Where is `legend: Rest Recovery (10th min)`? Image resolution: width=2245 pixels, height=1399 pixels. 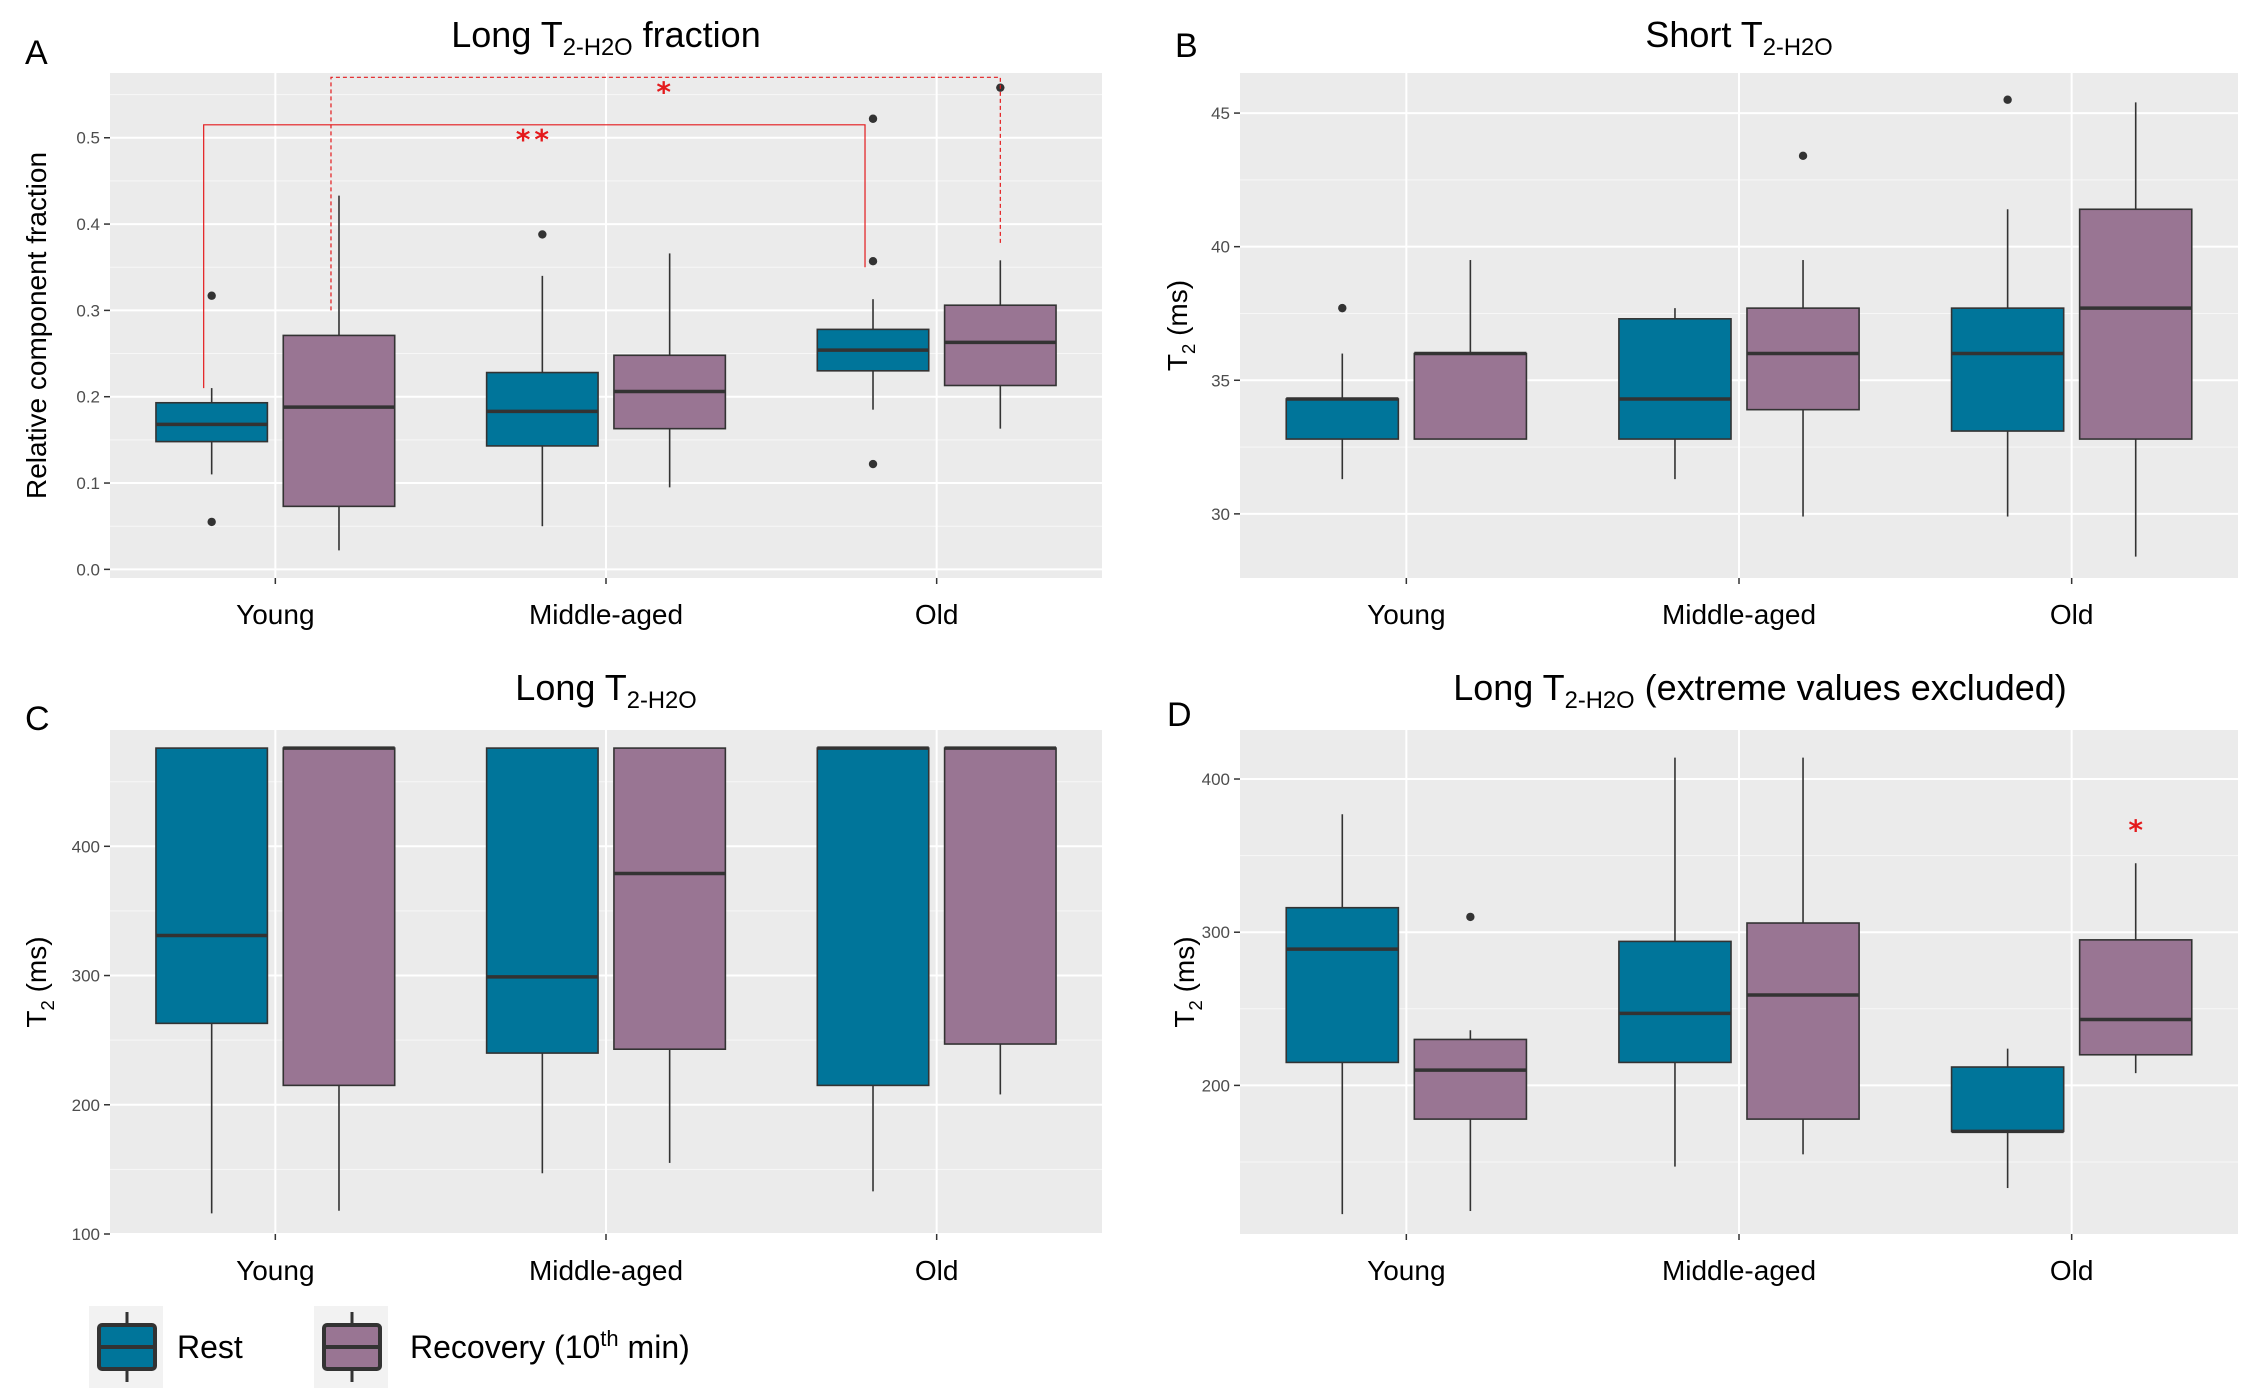 legend: Rest Recovery (10th min) is located at coordinates (389, 1347).